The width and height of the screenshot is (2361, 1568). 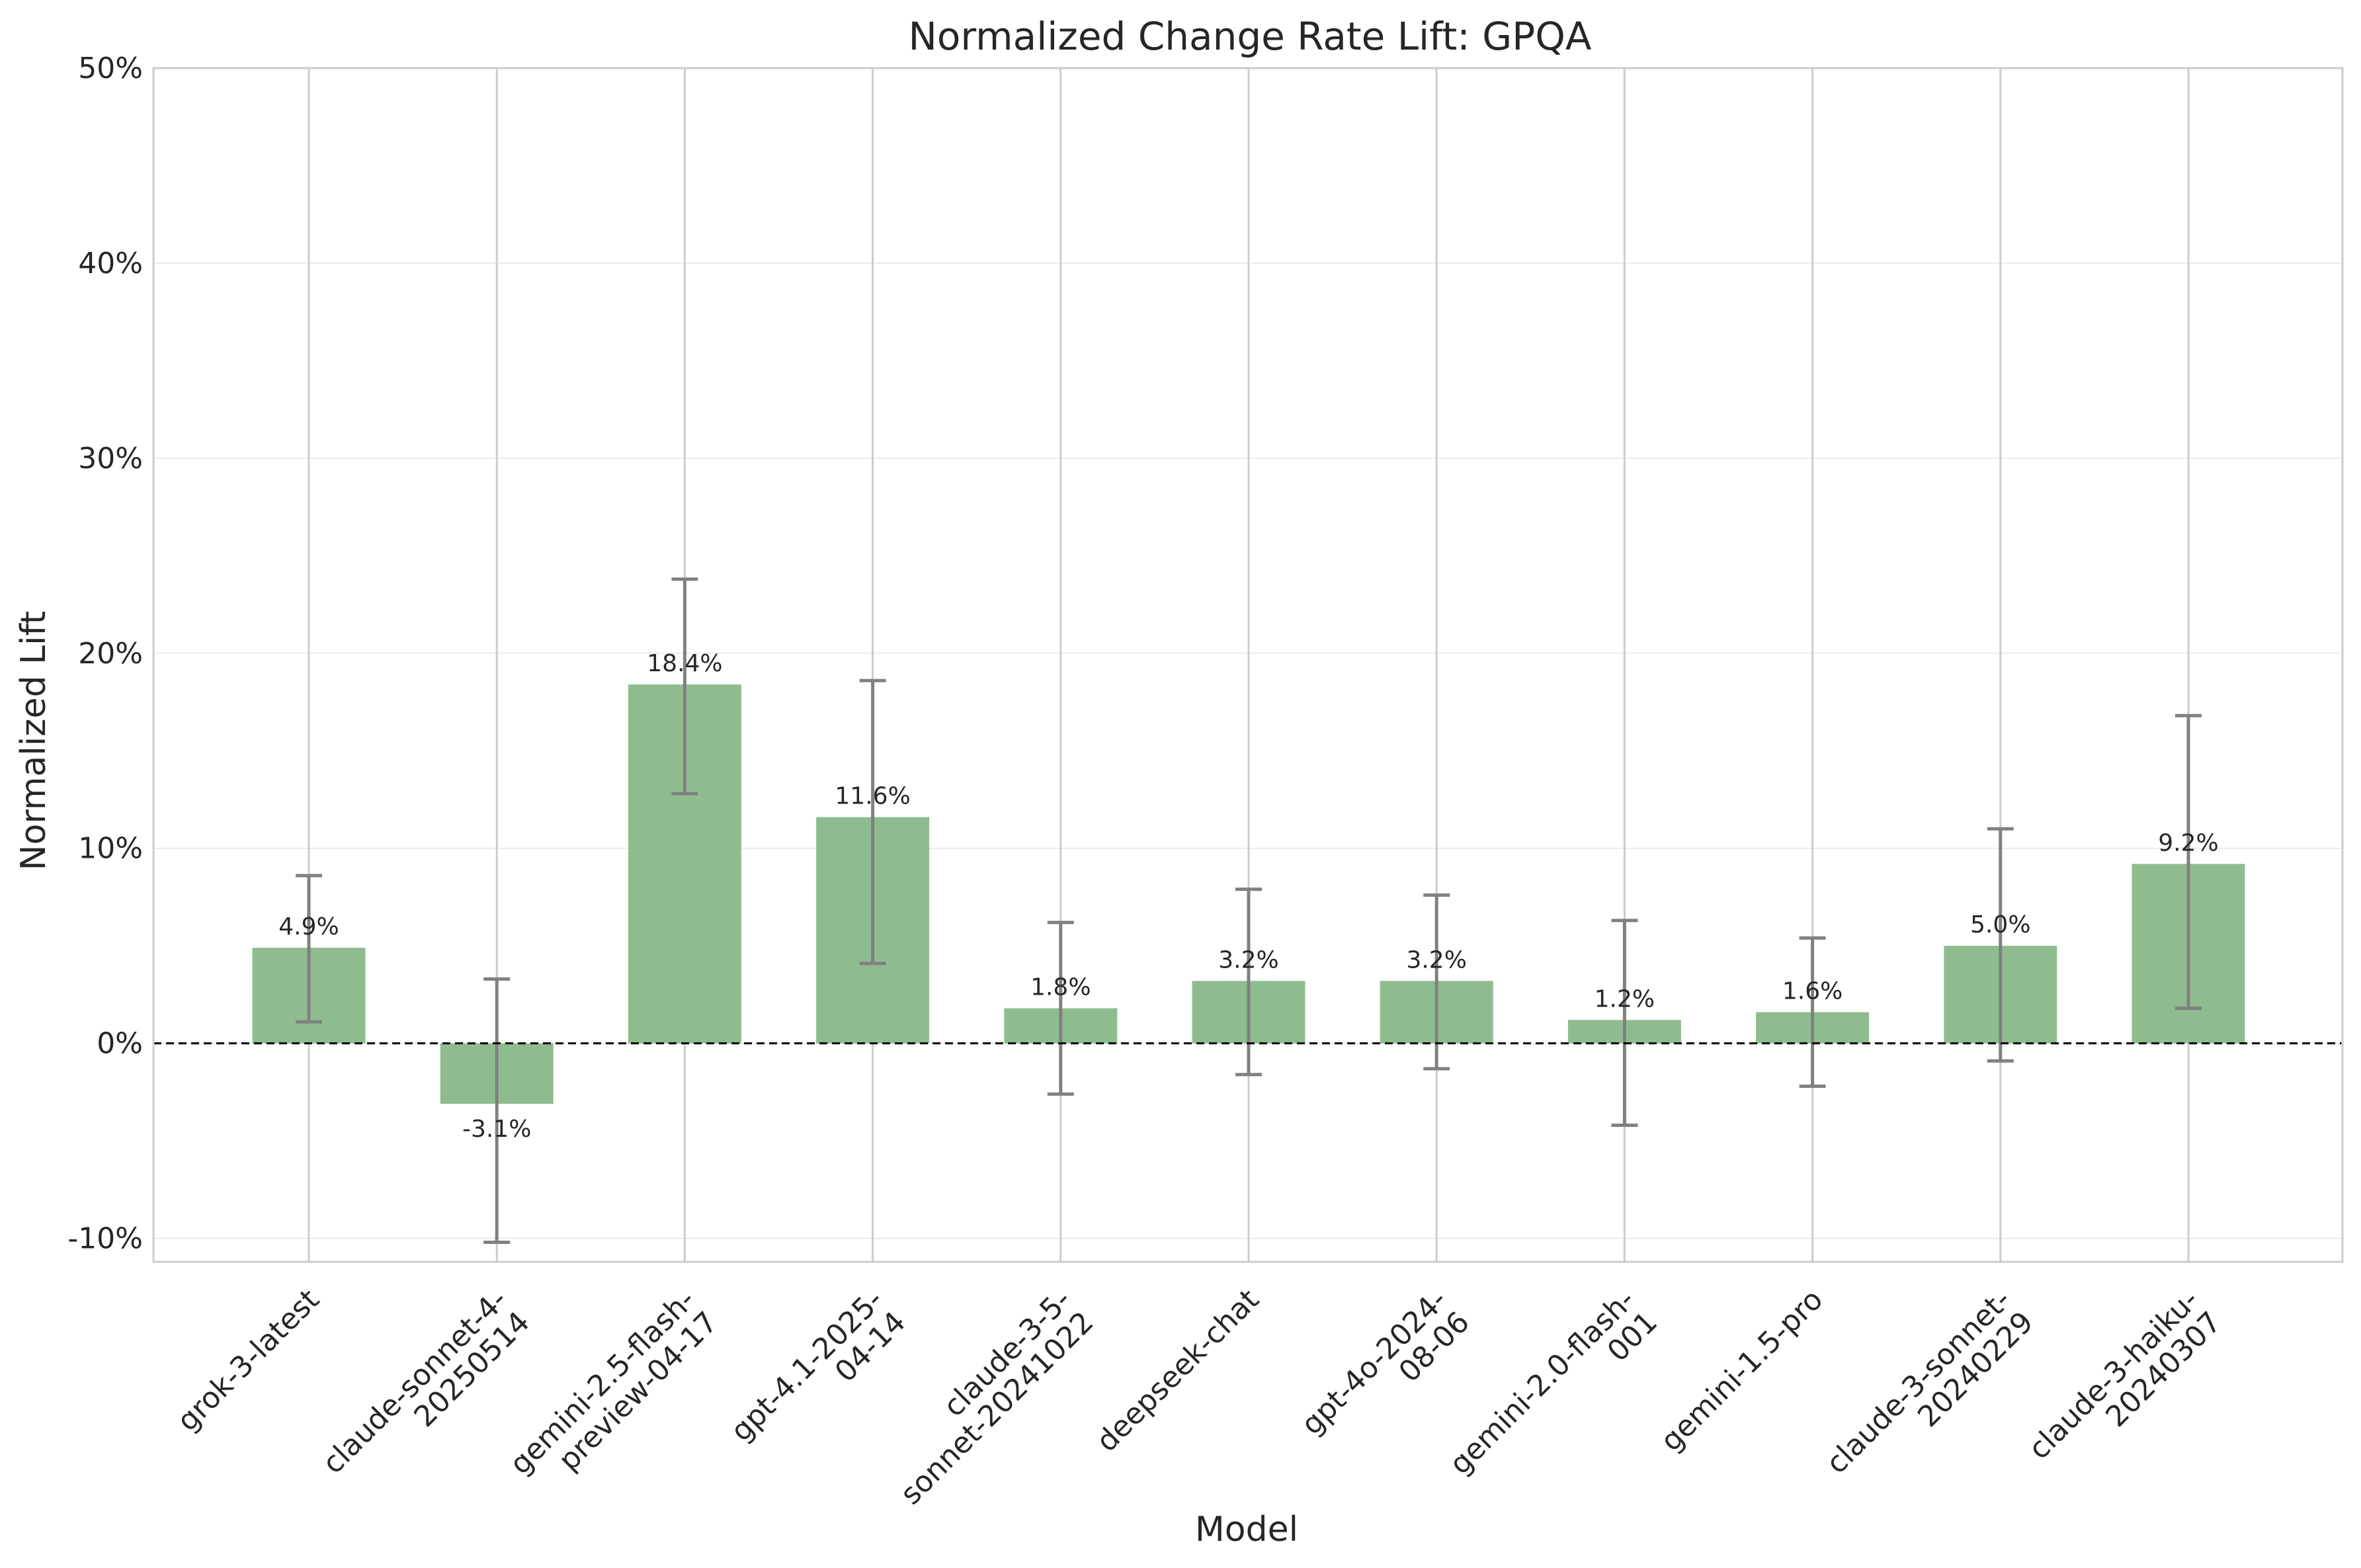 I want to click on data-label: 11.6%, so click(x=873, y=796).